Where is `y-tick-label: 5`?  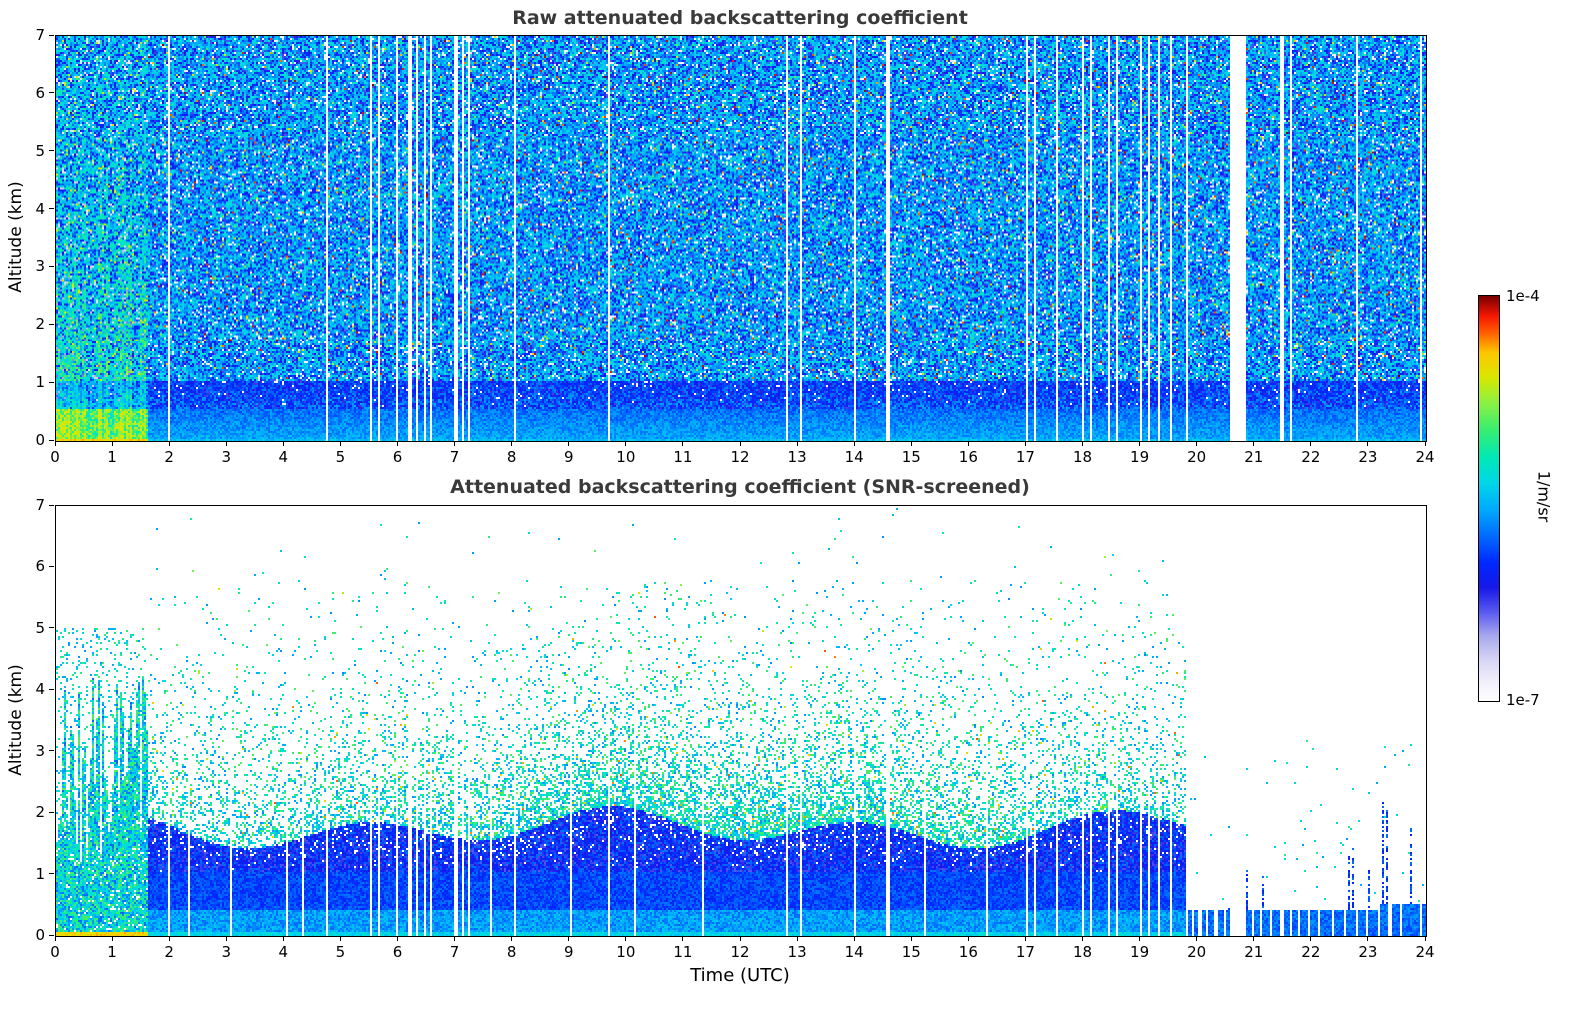
y-tick-label: 5 is located at coordinates (40, 627).